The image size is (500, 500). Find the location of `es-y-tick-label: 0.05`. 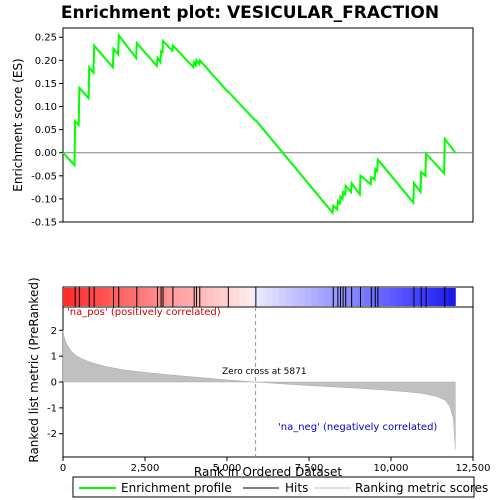

es-y-tick-label: 0.05 is located at coordinates (46, 130).